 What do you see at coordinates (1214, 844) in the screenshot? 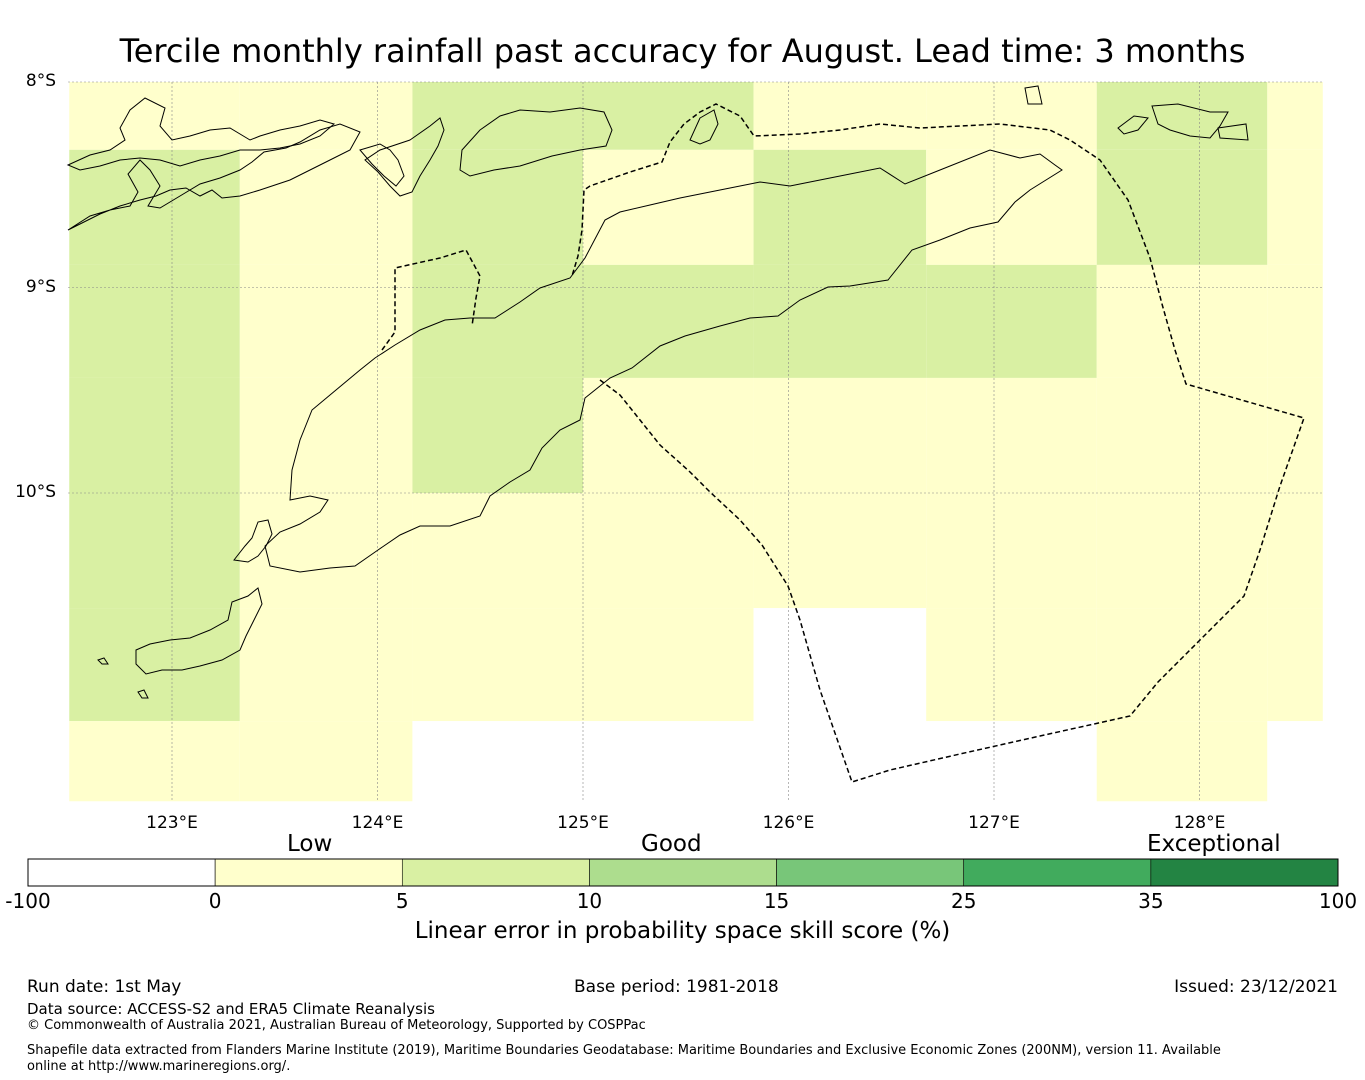
I see `colorbar-category-exceptional: Exceptional` at bounding box center [1214, 844].